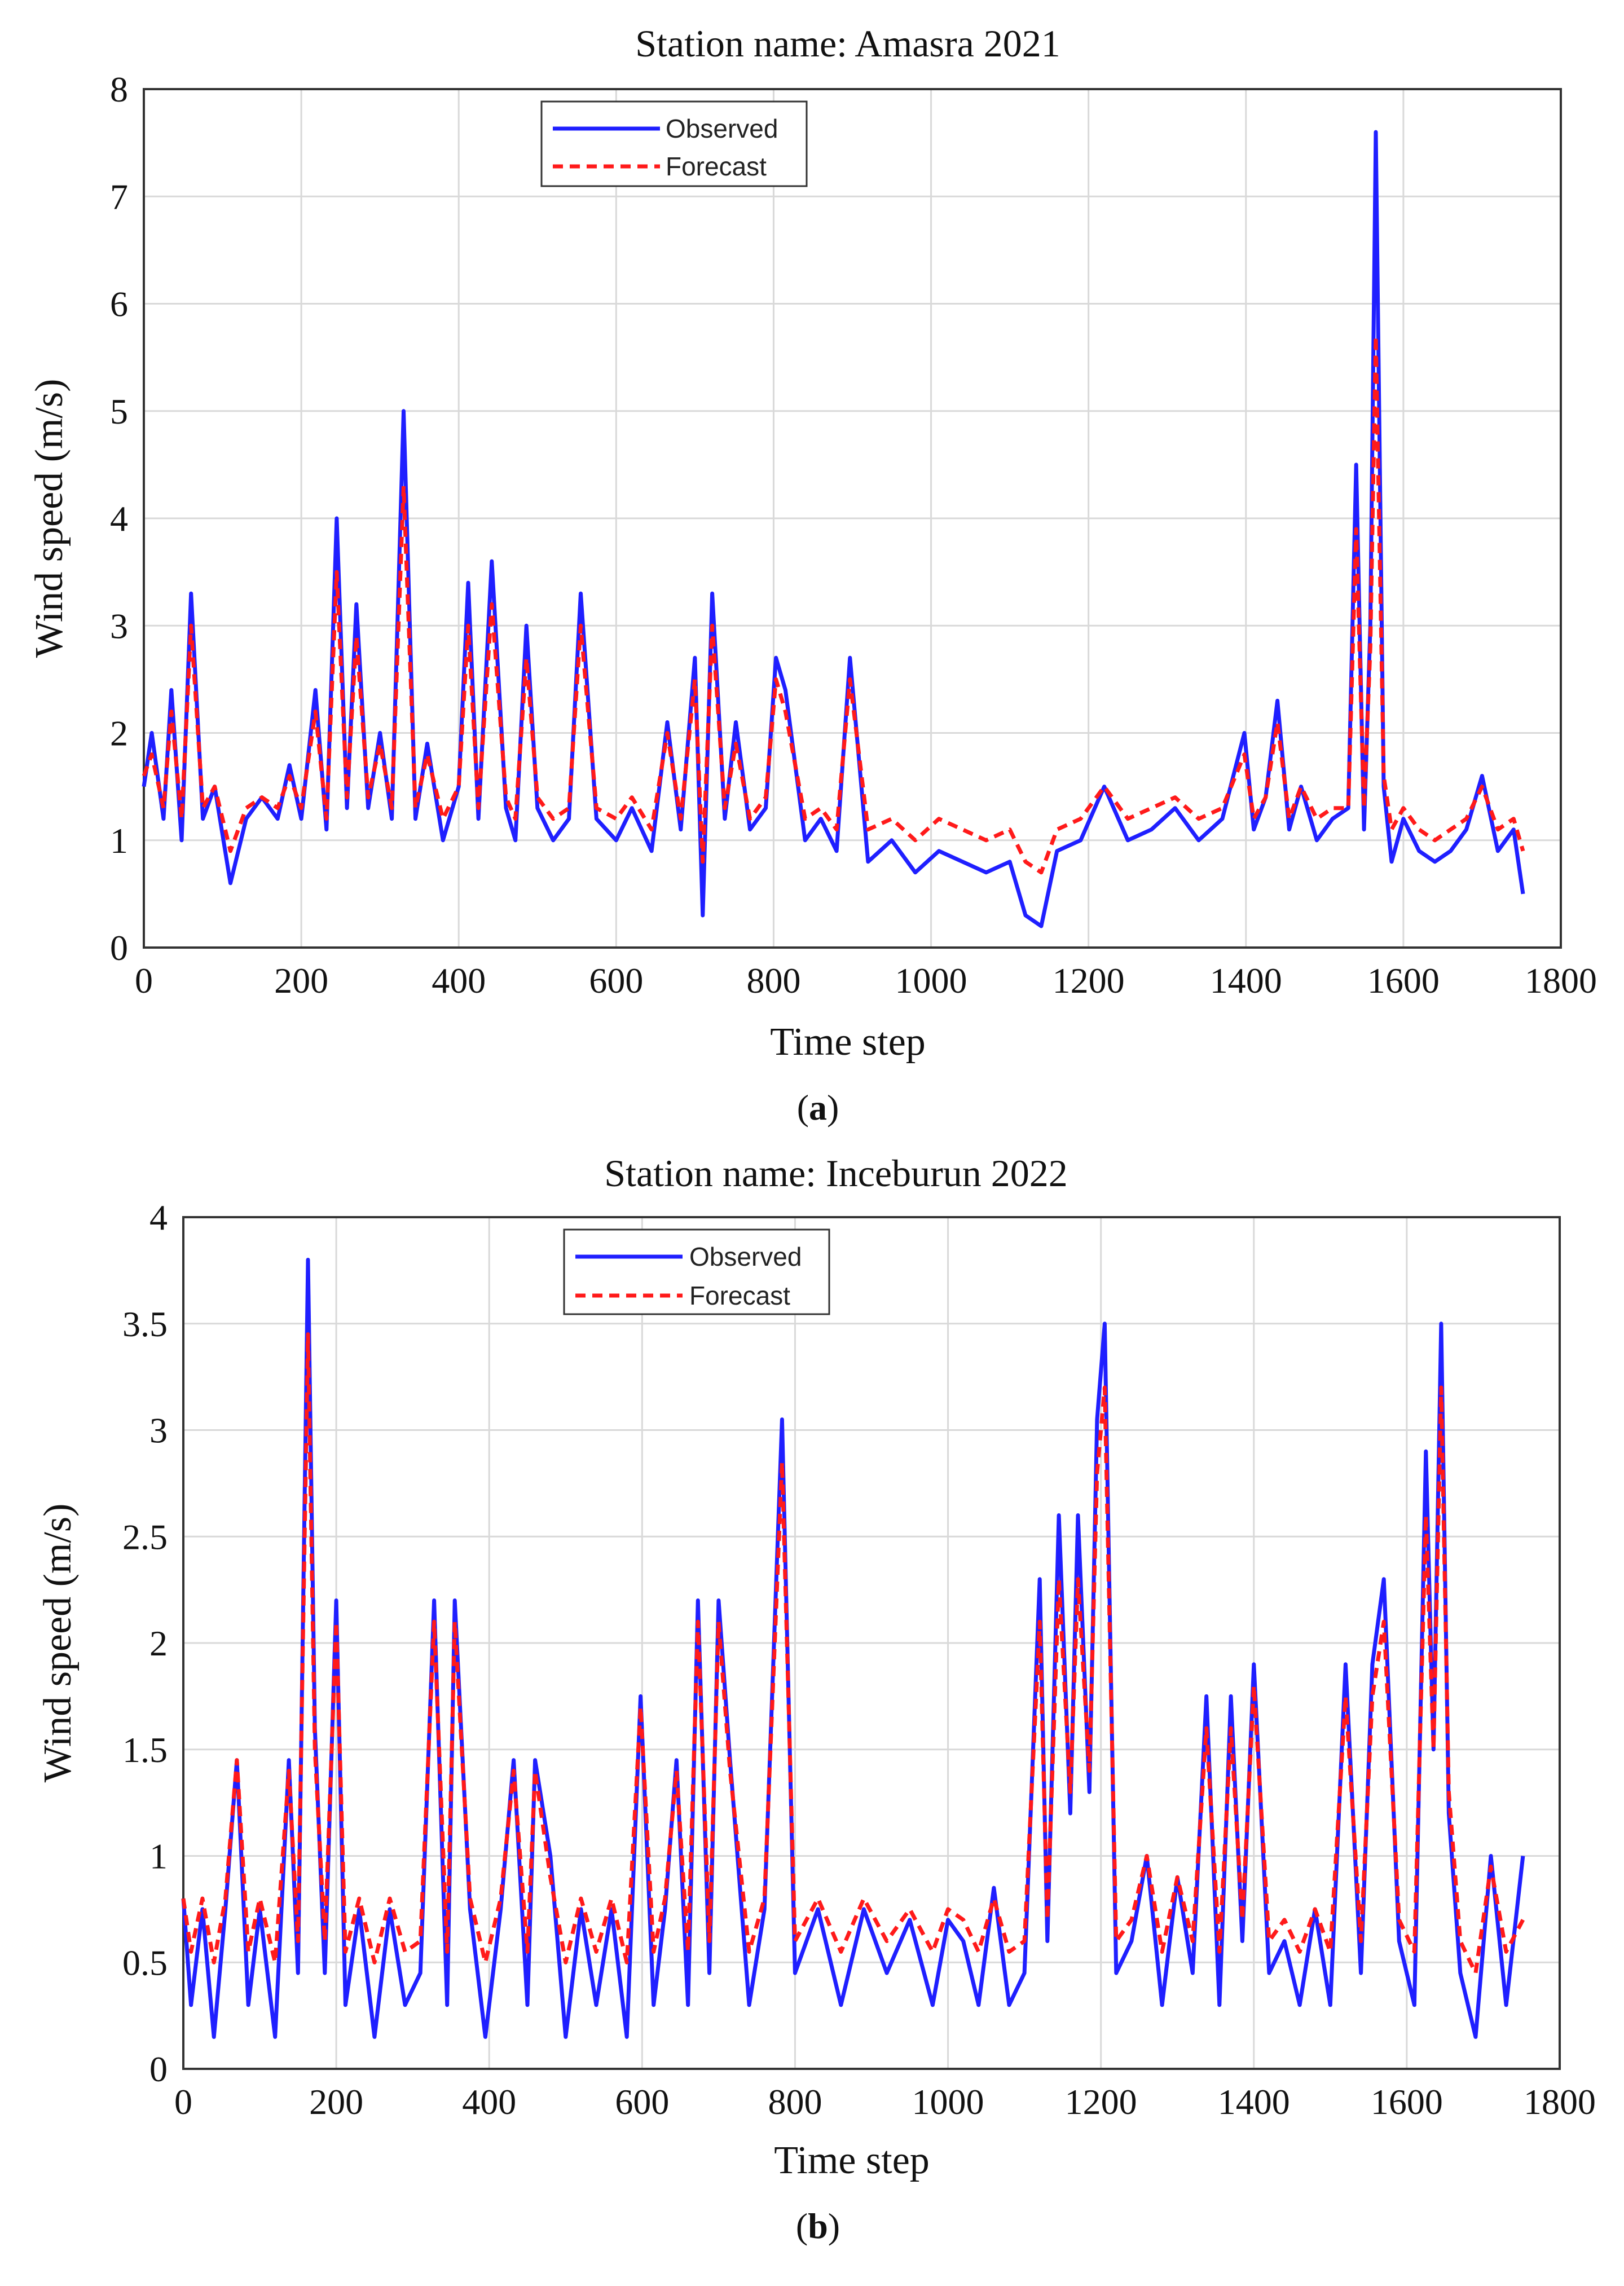 This screenshot has height=2286, width=1624. Describe the element at coordinates (145, 1963) in the screenshot. I see `y-tick-label: 0.5` at that location.